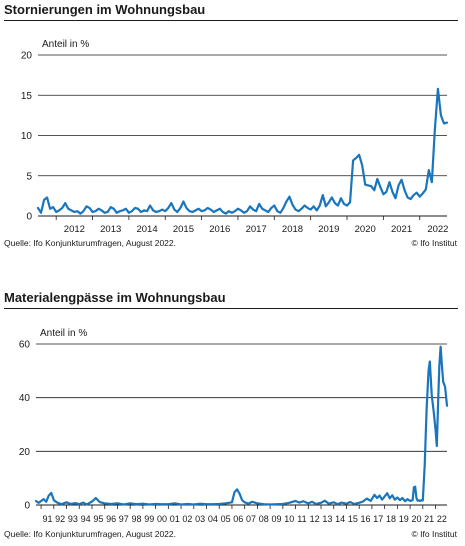 This screenshot has height=546, width=465. Describe the element at coordinates (442, 519) in the screenshot. I see `x-tick-label: 22` at that location.